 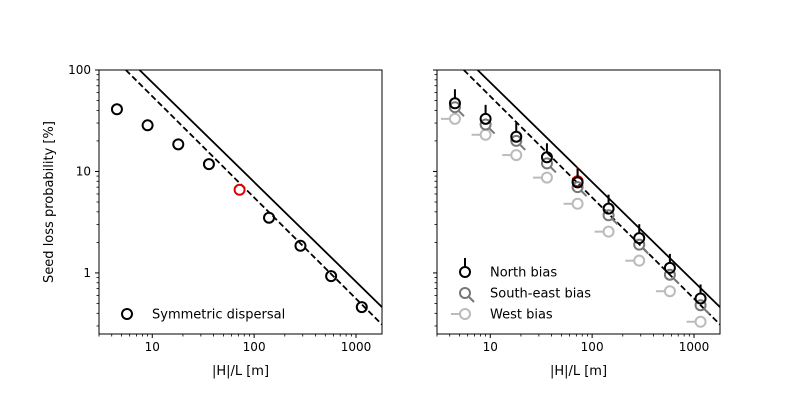 I want to click on y-tick-label: 10, so click(x=83, y=171).